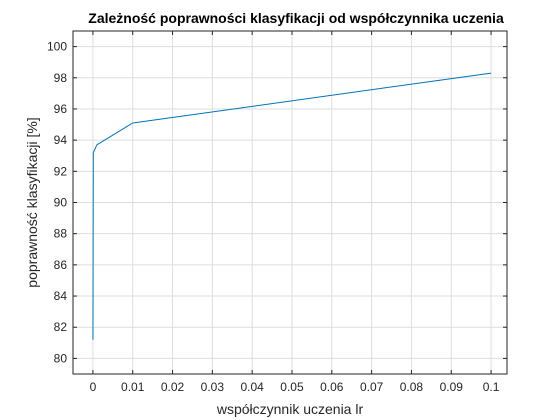  What do you see at coordinates (133, 387) in the screenshot?
I see `x-tick-label: 0.01` at bounding box center [133, 387].